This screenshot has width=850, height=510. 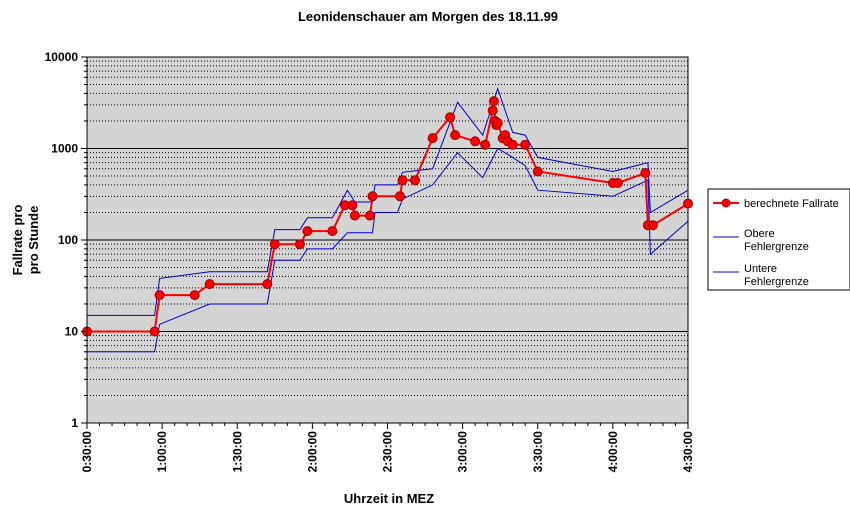 I want to click on y-tick-label: 1000, so click(x=64, y=149).